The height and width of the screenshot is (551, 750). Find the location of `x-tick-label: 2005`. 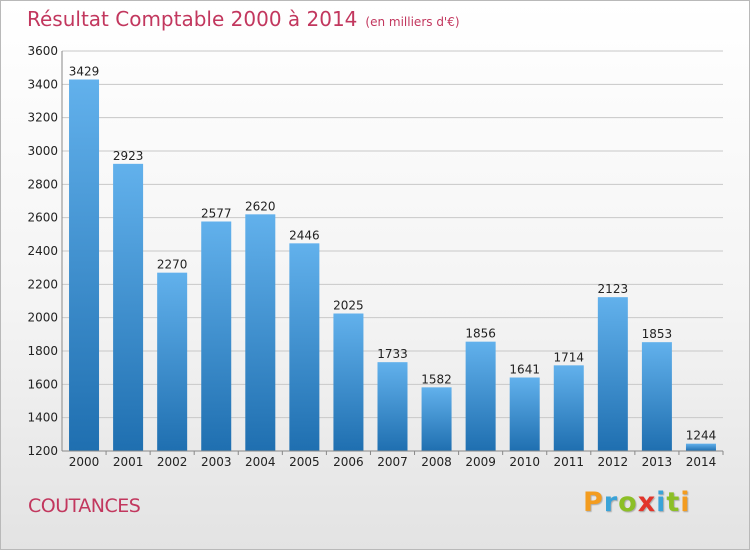

x-tick-label: 2005 is located at coordinates (304, 462).